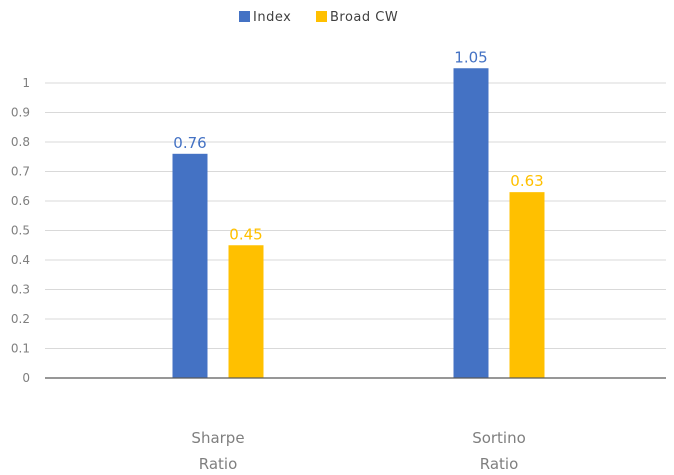  I want to click on y-tick-label: 1, so click(26, 83).